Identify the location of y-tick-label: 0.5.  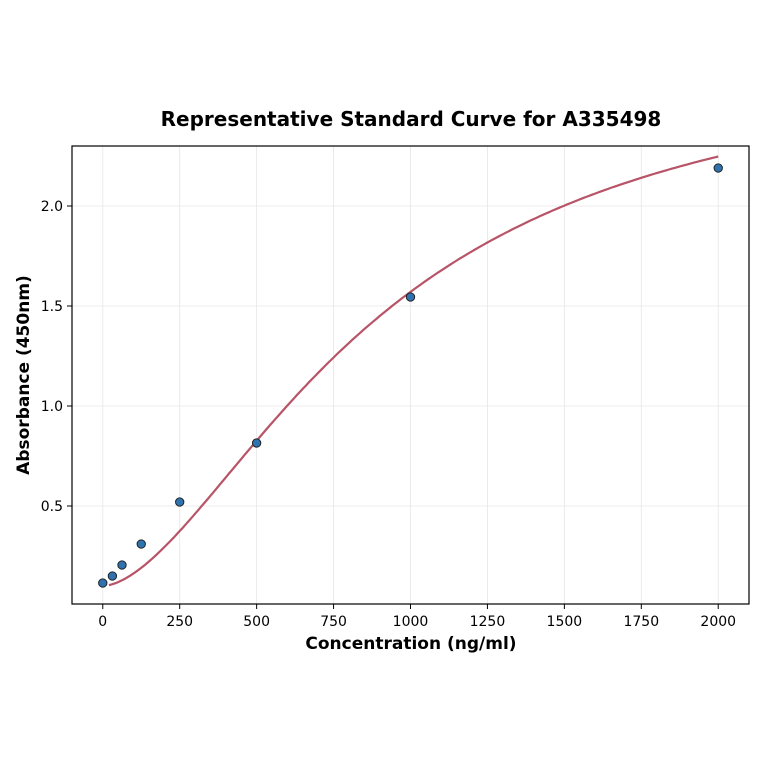
(52, 507).